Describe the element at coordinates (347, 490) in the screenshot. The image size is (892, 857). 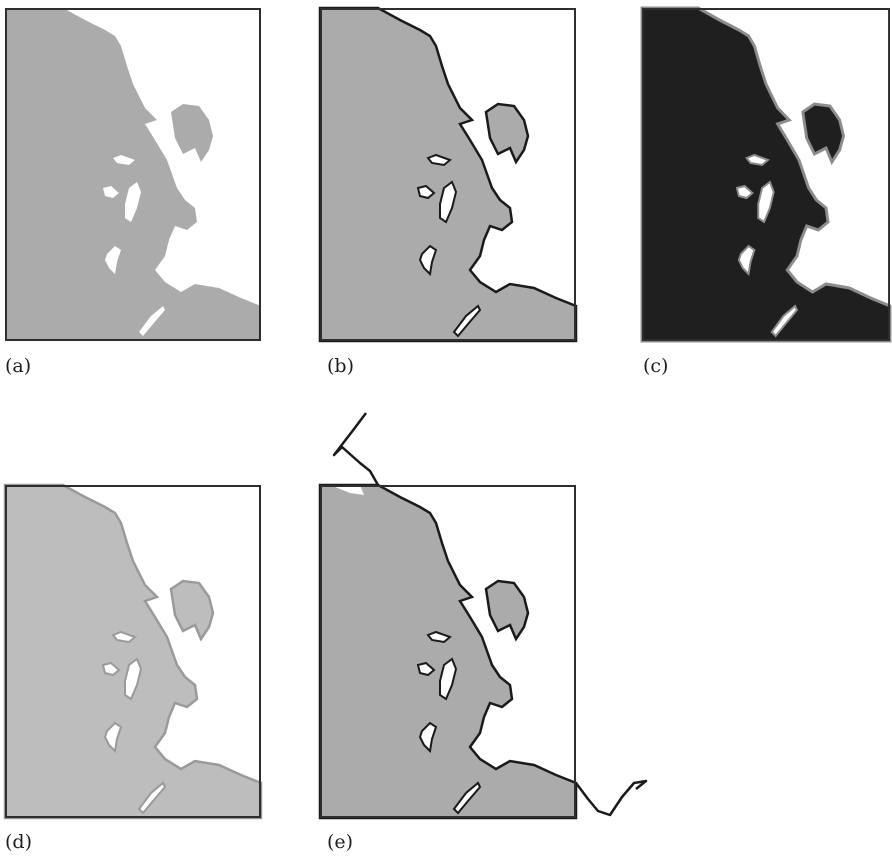
I see `water-notch` at that location.